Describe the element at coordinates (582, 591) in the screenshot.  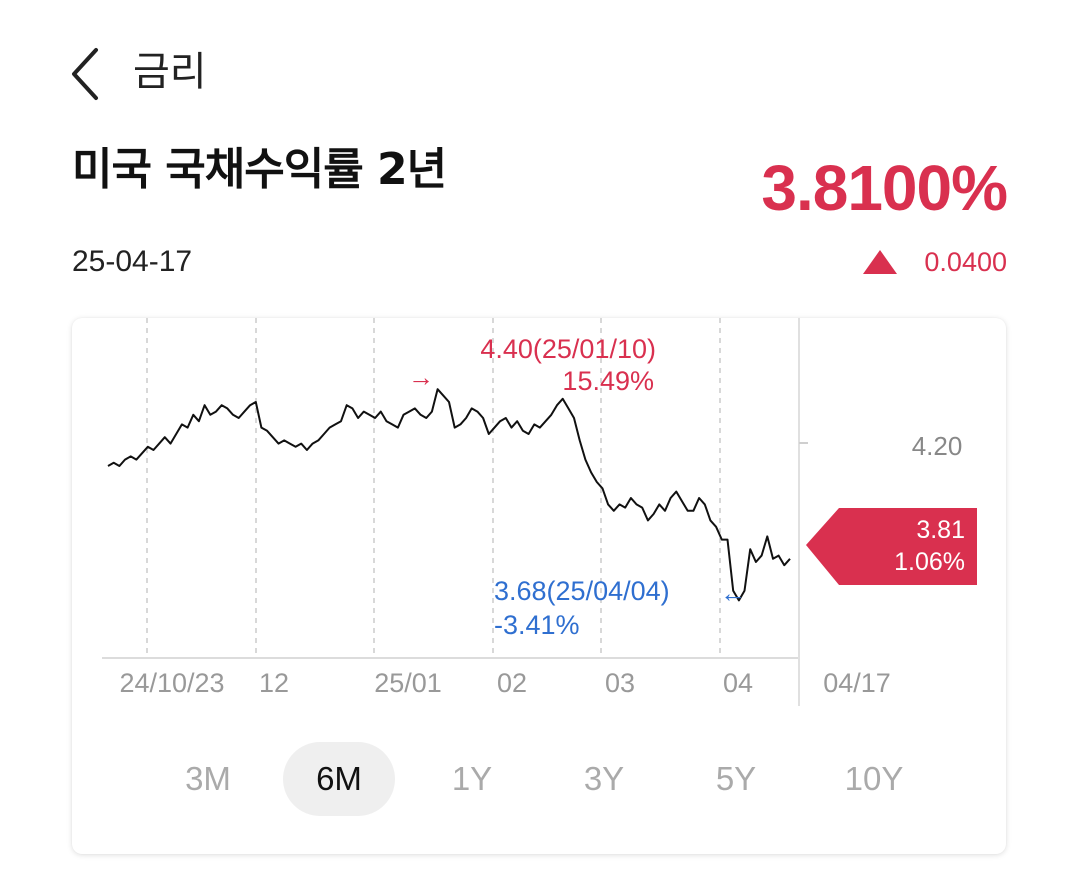
I see `low-label: 3.68(25/04/04)` at that location.